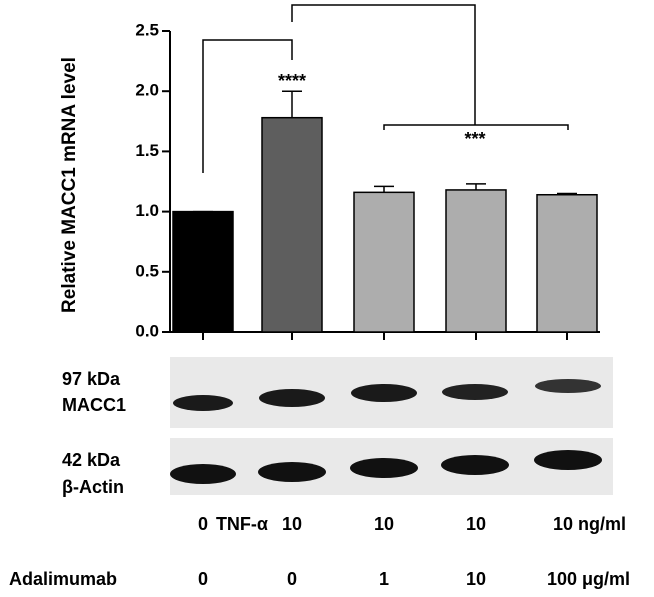 This screenshot has height=597, width=654. Describe the element at coordinates (91, 460) in the screenshot. I see `blot-label: 42 kDa` at that location.